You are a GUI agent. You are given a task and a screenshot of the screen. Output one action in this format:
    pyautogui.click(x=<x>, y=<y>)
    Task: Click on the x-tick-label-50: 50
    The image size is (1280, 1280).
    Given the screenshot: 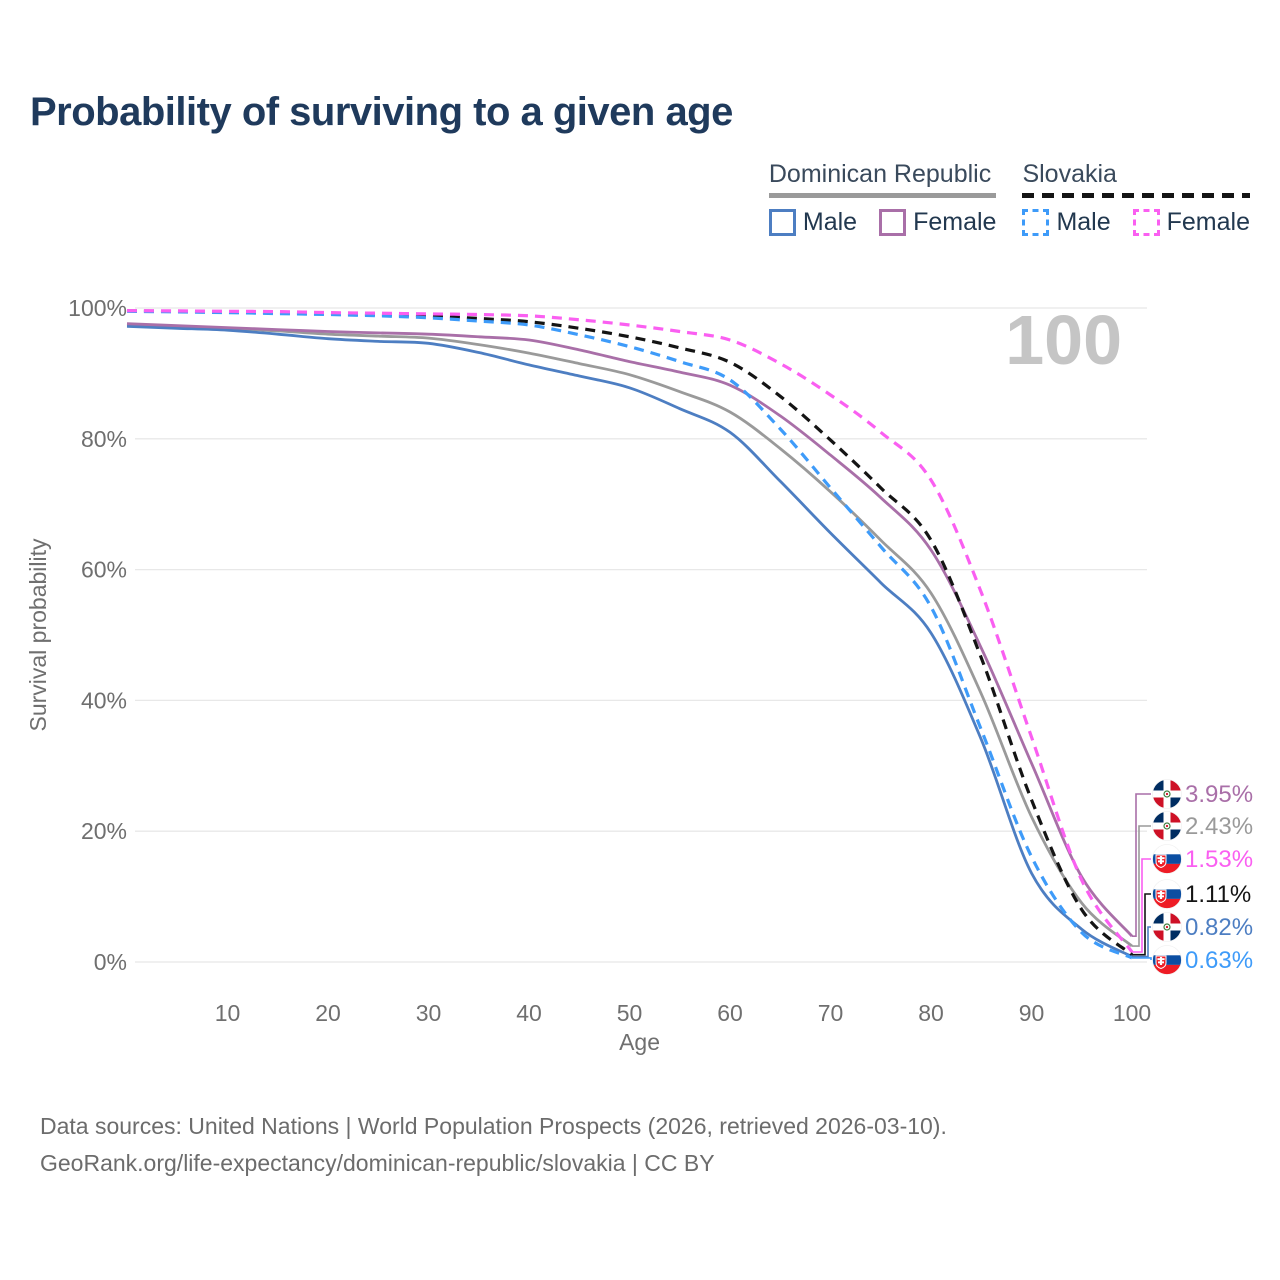 What is the action you would take?
    pyautogui.click(x=630, y=1013)
    